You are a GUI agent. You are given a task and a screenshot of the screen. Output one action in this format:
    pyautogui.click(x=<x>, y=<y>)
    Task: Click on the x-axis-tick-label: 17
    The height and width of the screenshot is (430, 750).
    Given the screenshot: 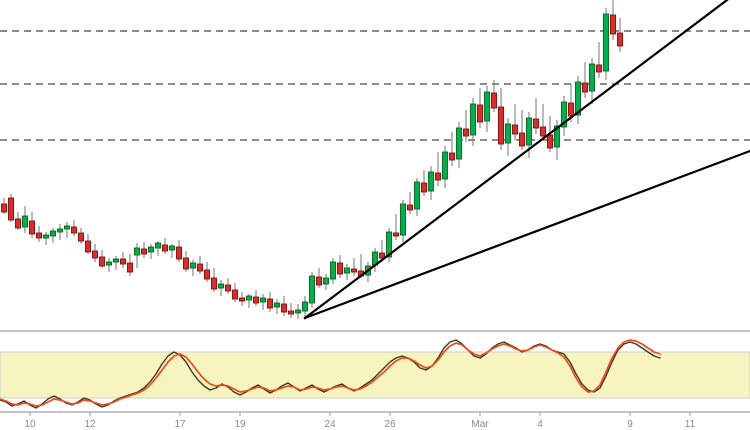 What is the action you would take?
    pyautogui.click(x=180, y=424)
    